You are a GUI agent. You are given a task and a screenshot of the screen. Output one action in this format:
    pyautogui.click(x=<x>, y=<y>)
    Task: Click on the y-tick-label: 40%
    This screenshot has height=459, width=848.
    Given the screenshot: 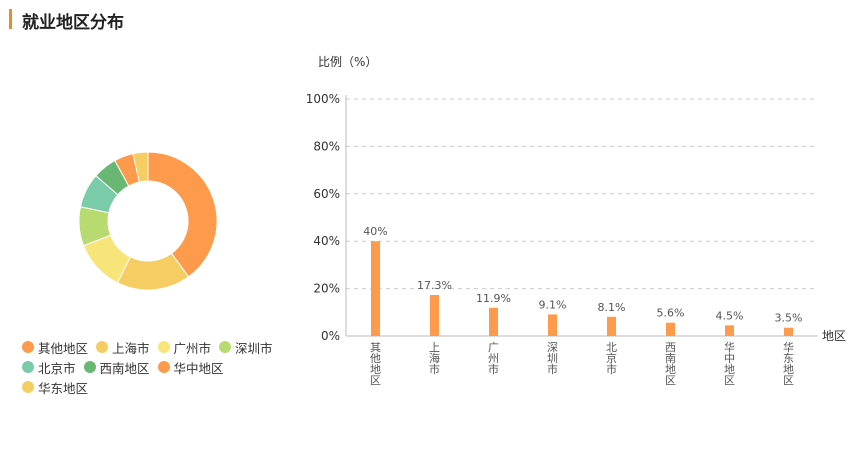 What is the action you would take?
    pyautogui.click(x=326, y=241)
    